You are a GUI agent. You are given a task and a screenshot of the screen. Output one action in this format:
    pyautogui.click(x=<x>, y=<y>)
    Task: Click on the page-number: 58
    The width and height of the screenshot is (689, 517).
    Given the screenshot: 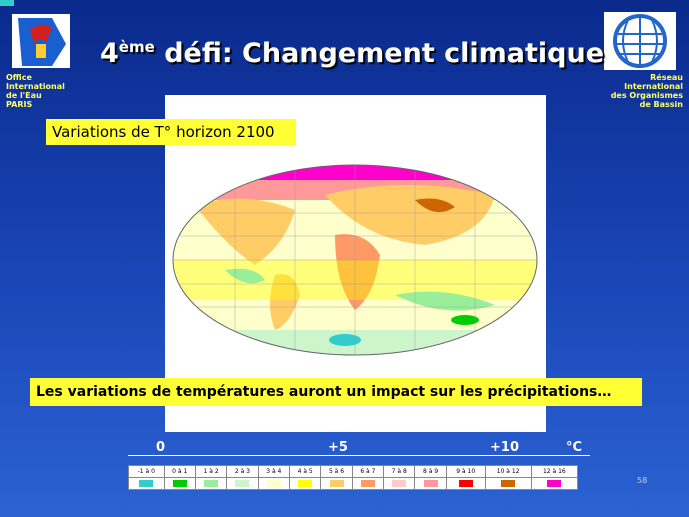 What is the action you would take?
    pyautogui.click(x=642, y=480)
    